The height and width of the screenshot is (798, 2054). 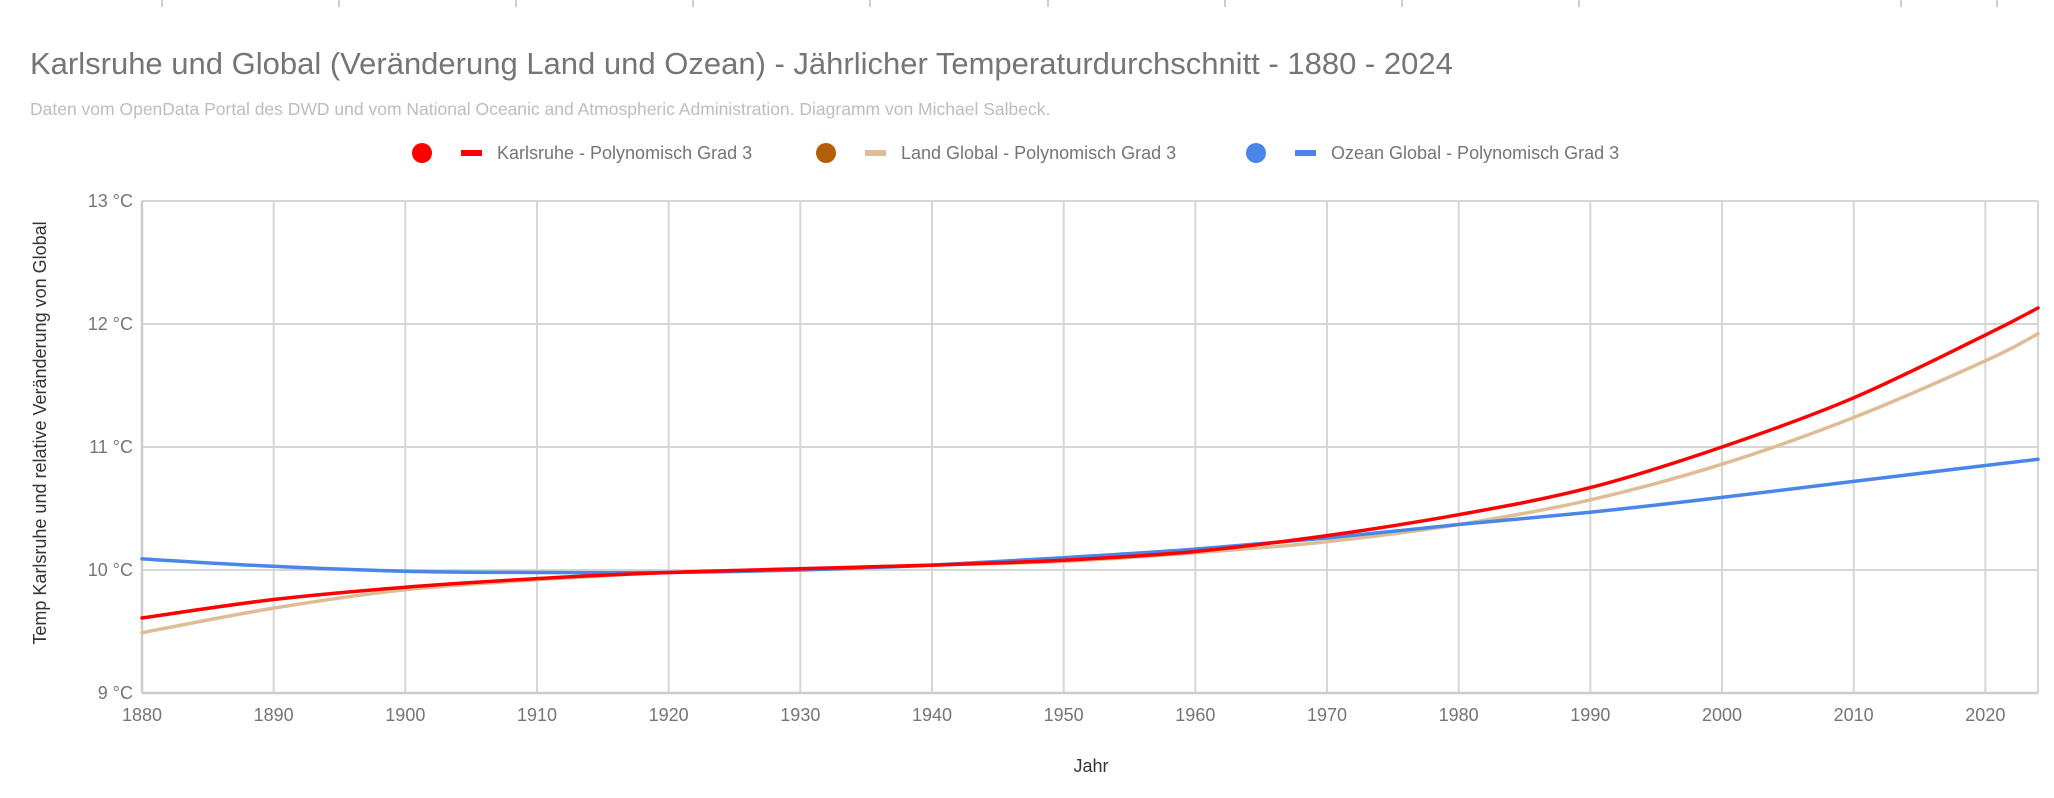 What do you see at coordinates (110, 201) in the screenshot?
I see `y-tick-label: 13 °C` at bounding box center [110, 201].